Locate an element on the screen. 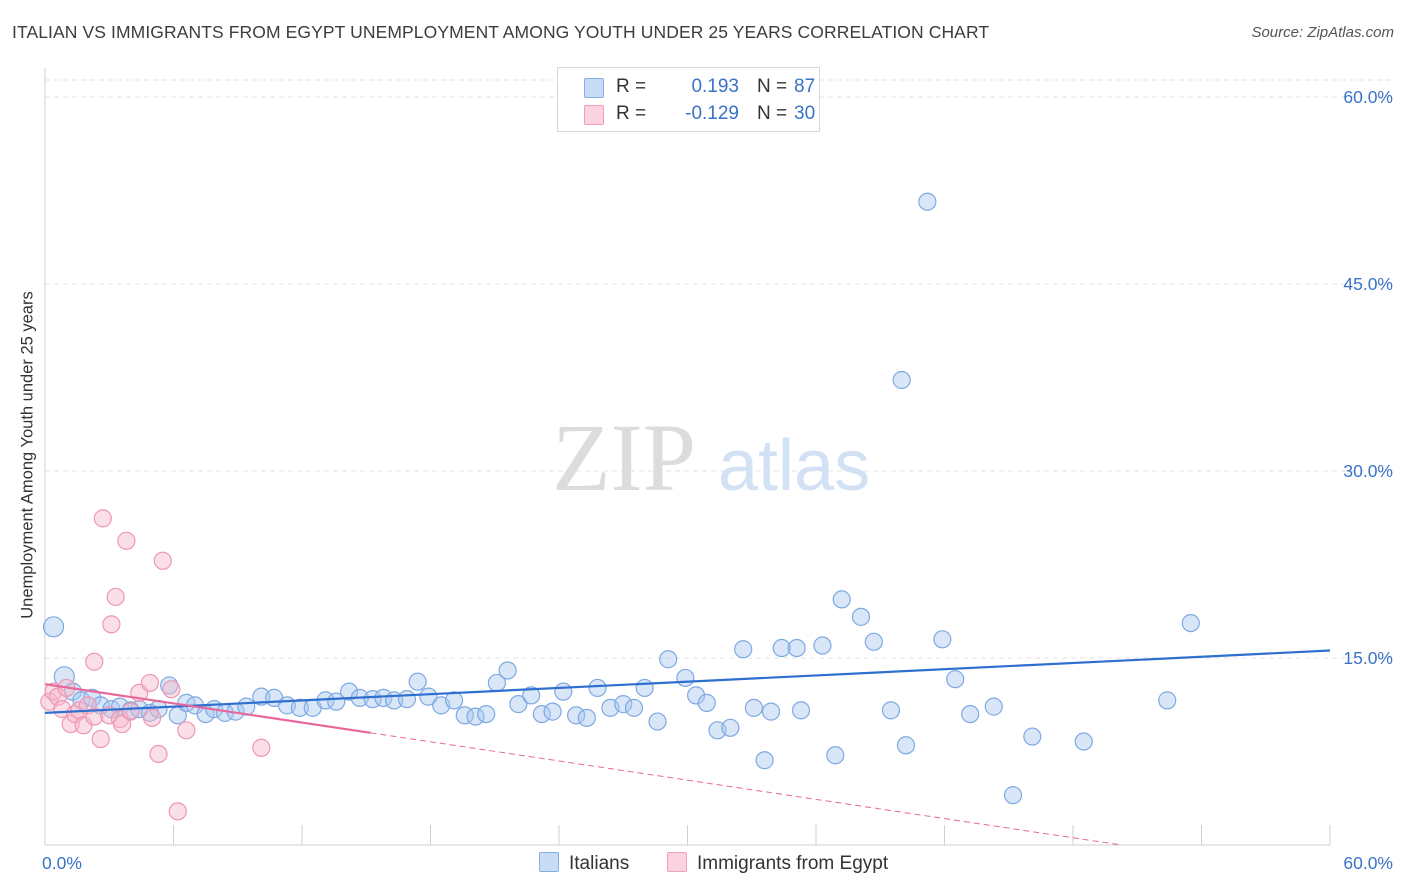  r-value: -0.129 is located at coordinates (712, 113).